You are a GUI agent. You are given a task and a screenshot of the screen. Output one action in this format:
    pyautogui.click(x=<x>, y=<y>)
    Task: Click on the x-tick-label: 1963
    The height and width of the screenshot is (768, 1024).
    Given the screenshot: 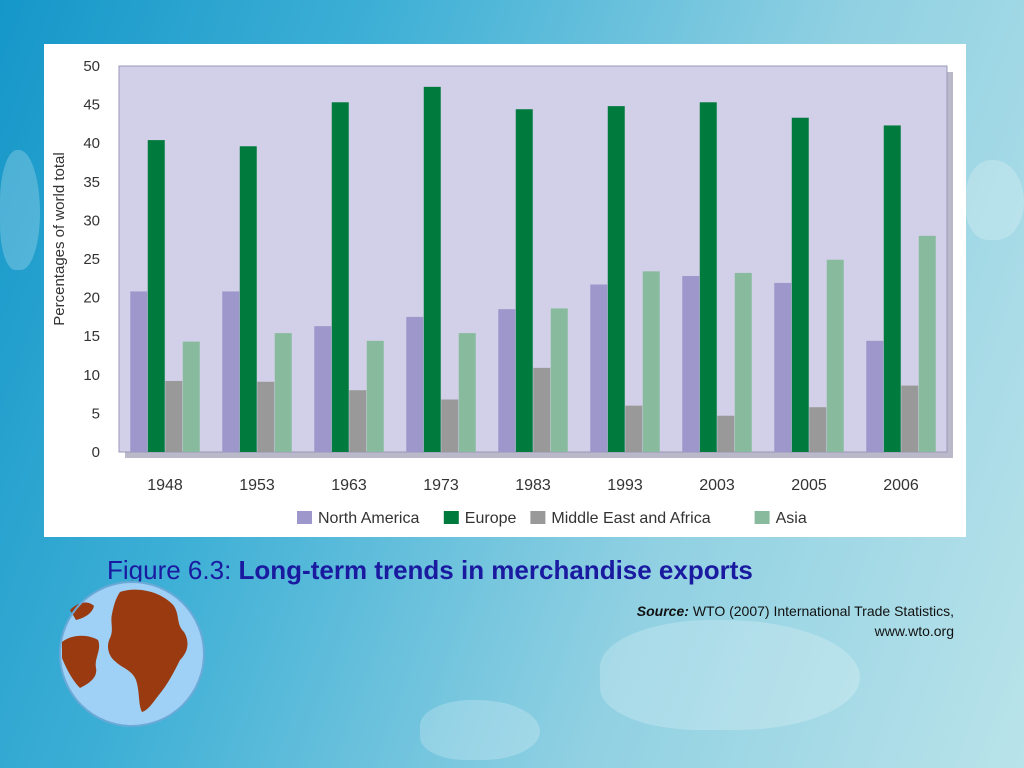 What is the action you would take?
    pyautogui.click(x=349, y=485)
    